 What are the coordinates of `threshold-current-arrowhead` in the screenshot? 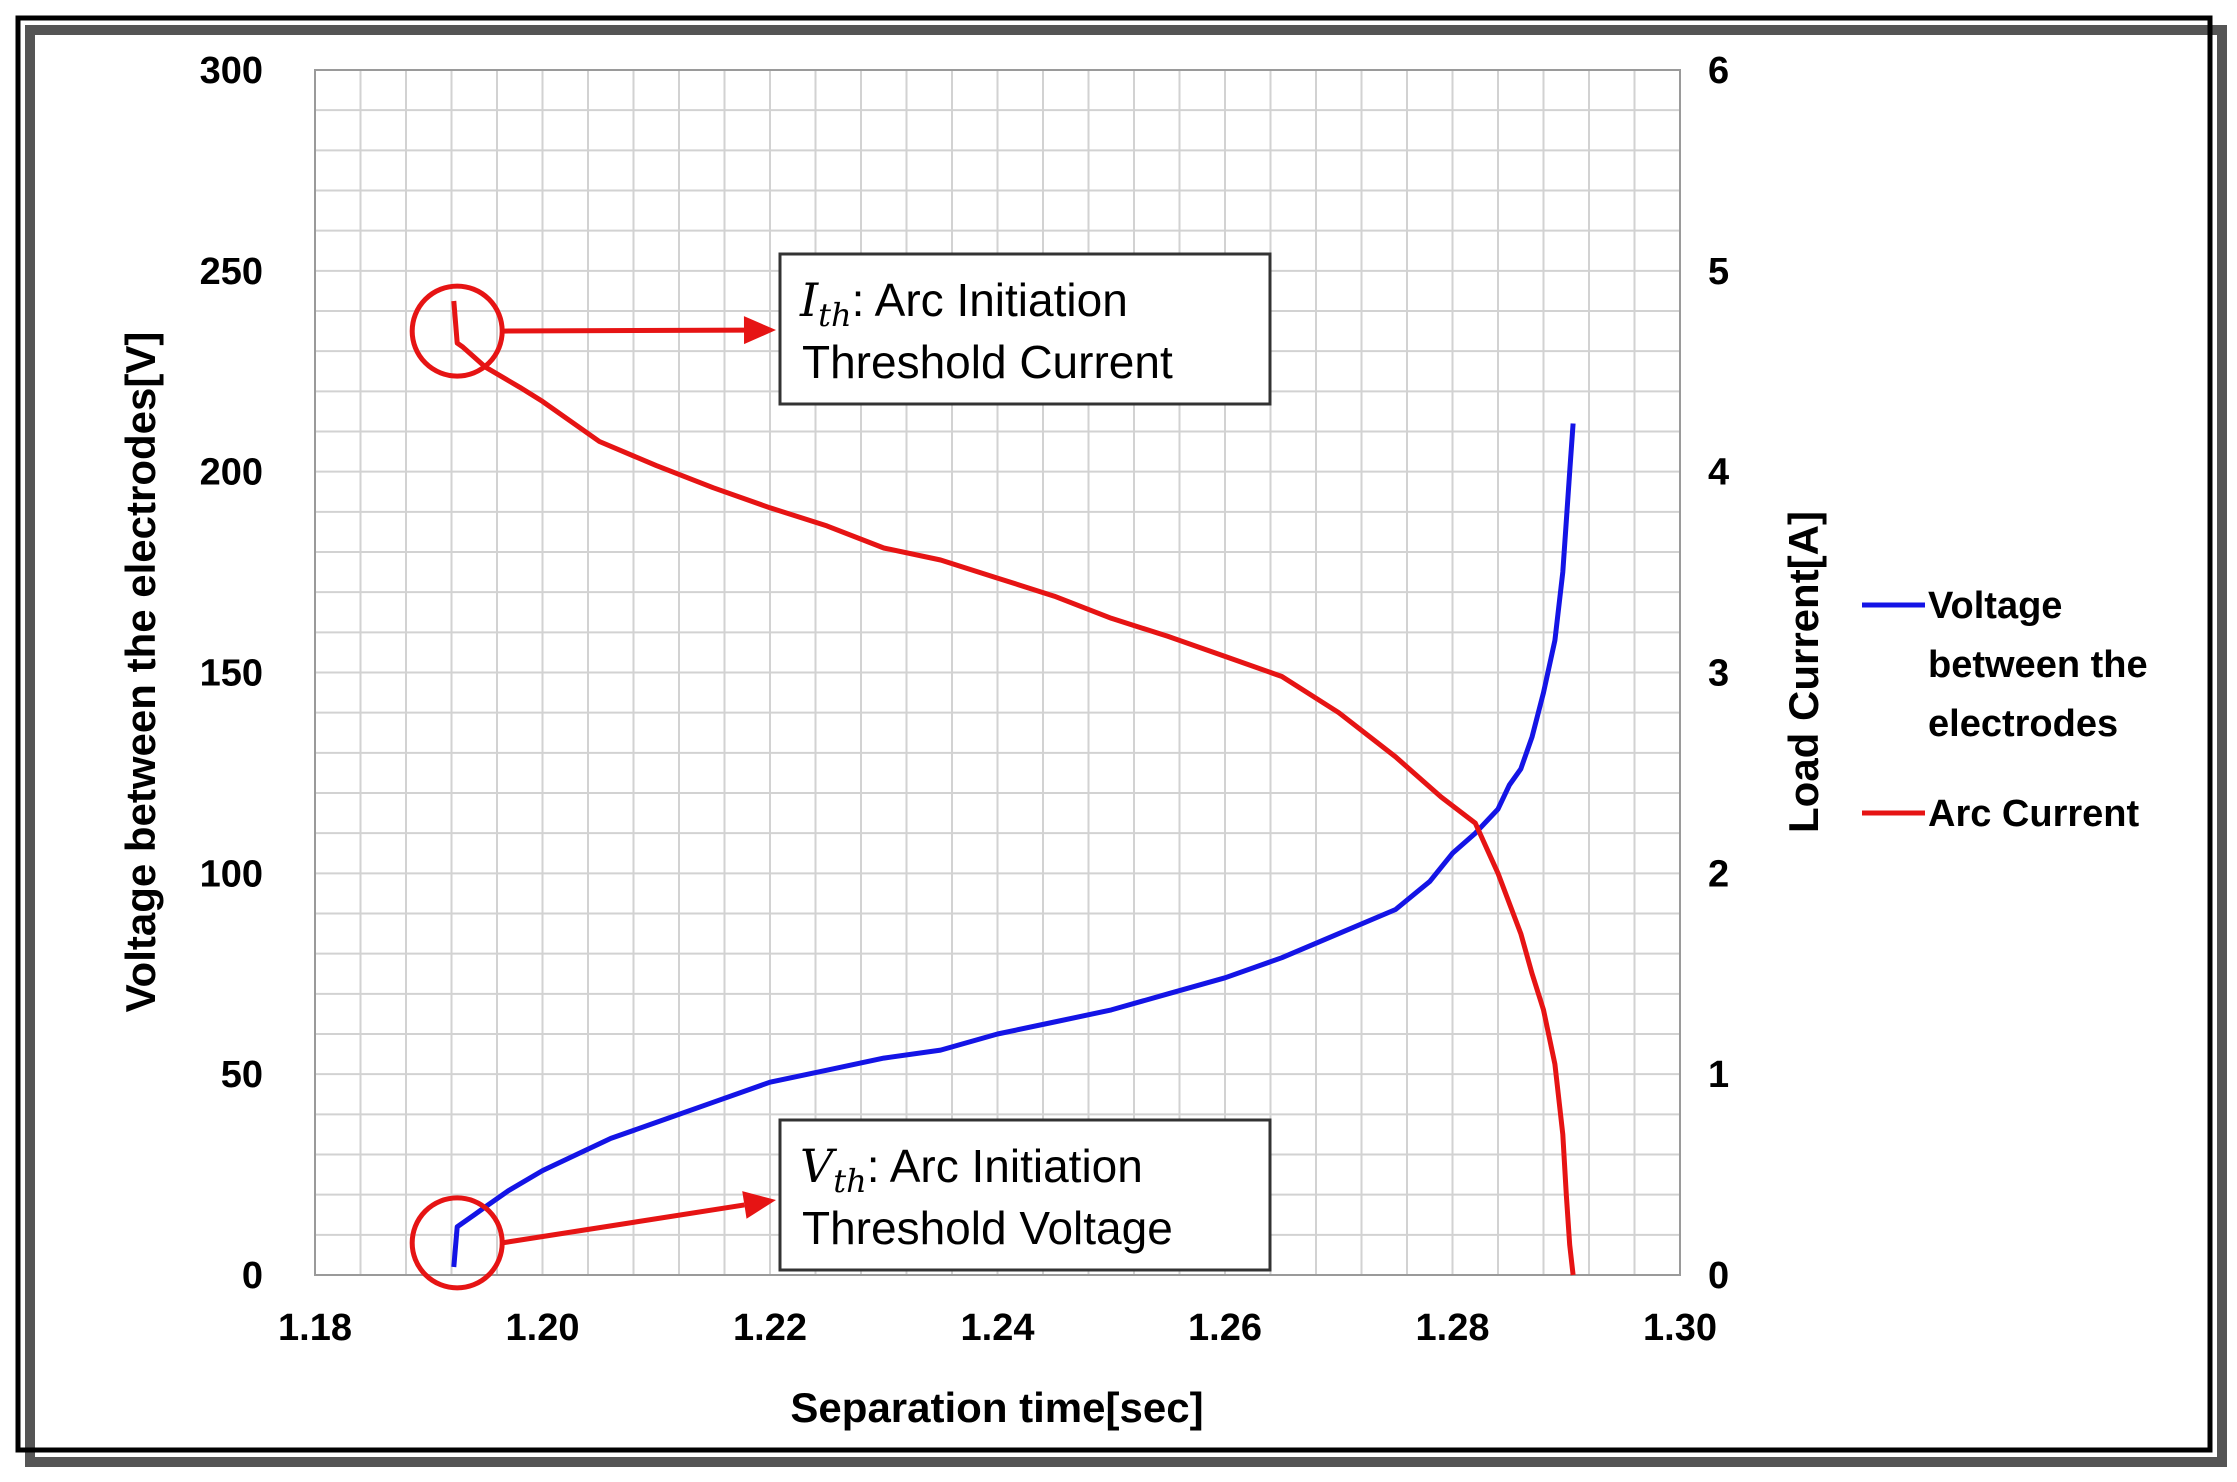 It's located at (759, 330).